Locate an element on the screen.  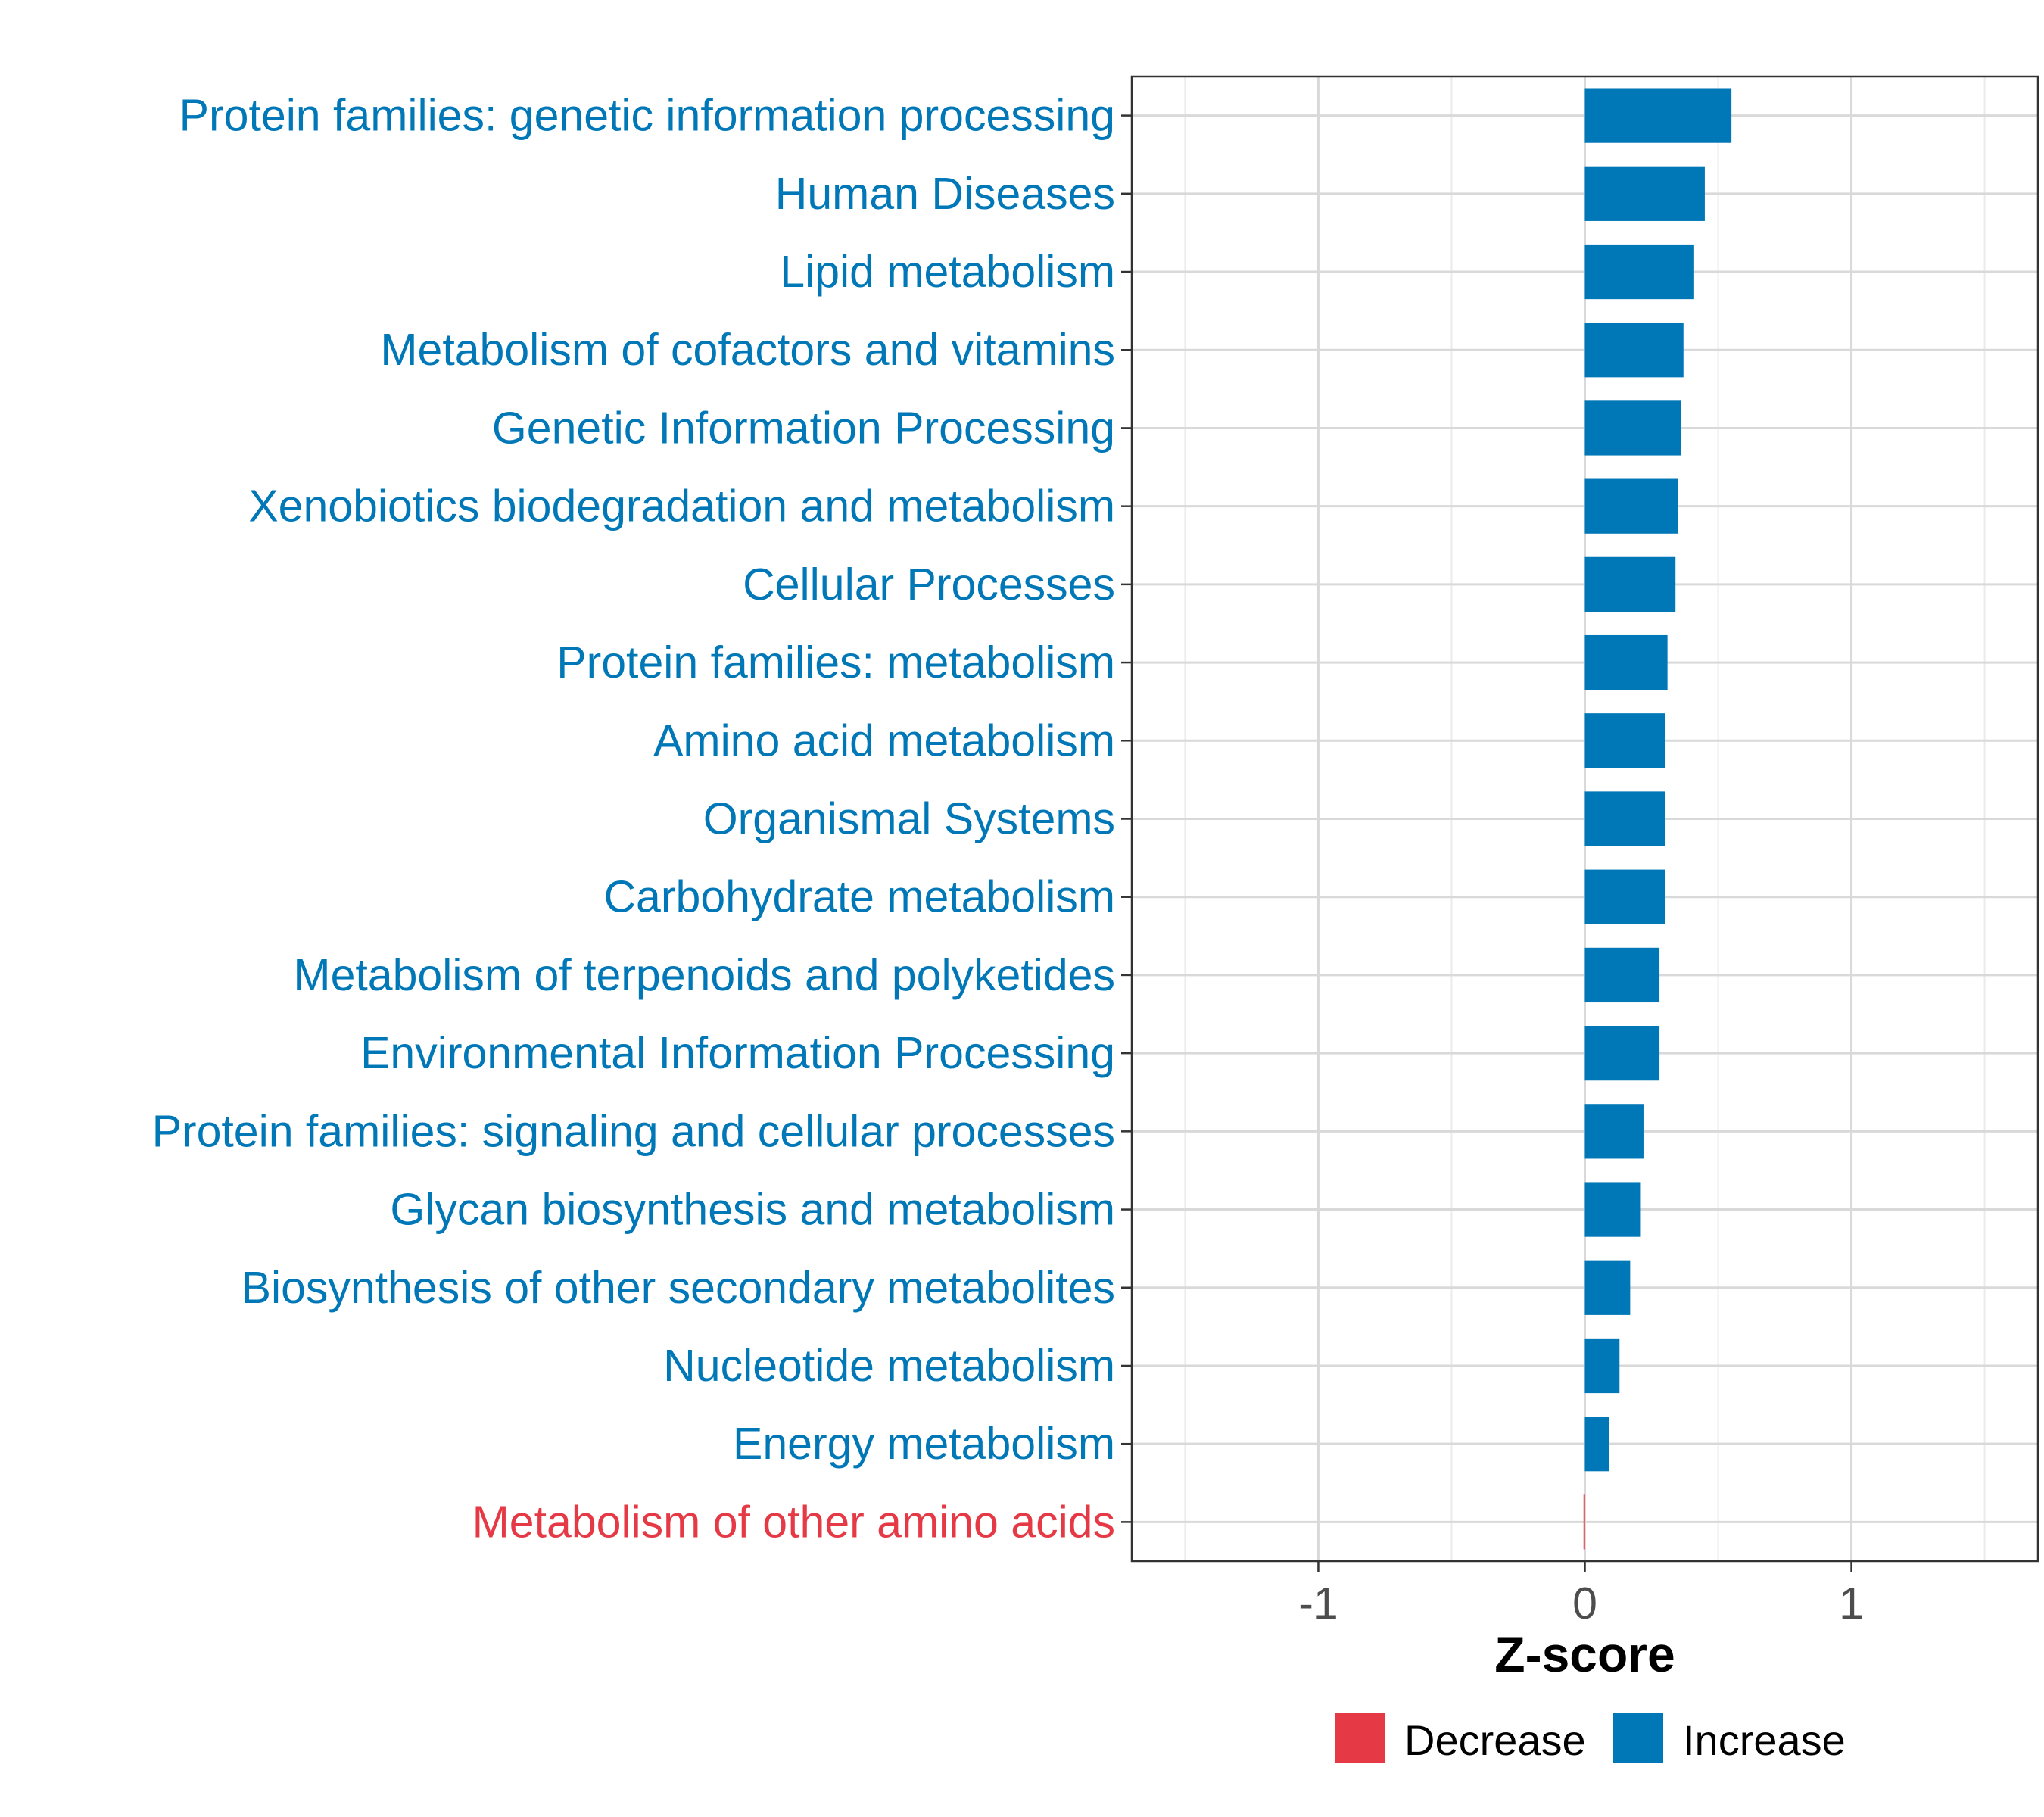
y-tick-label: Organismal Systems is located at coordinates (909, 819).